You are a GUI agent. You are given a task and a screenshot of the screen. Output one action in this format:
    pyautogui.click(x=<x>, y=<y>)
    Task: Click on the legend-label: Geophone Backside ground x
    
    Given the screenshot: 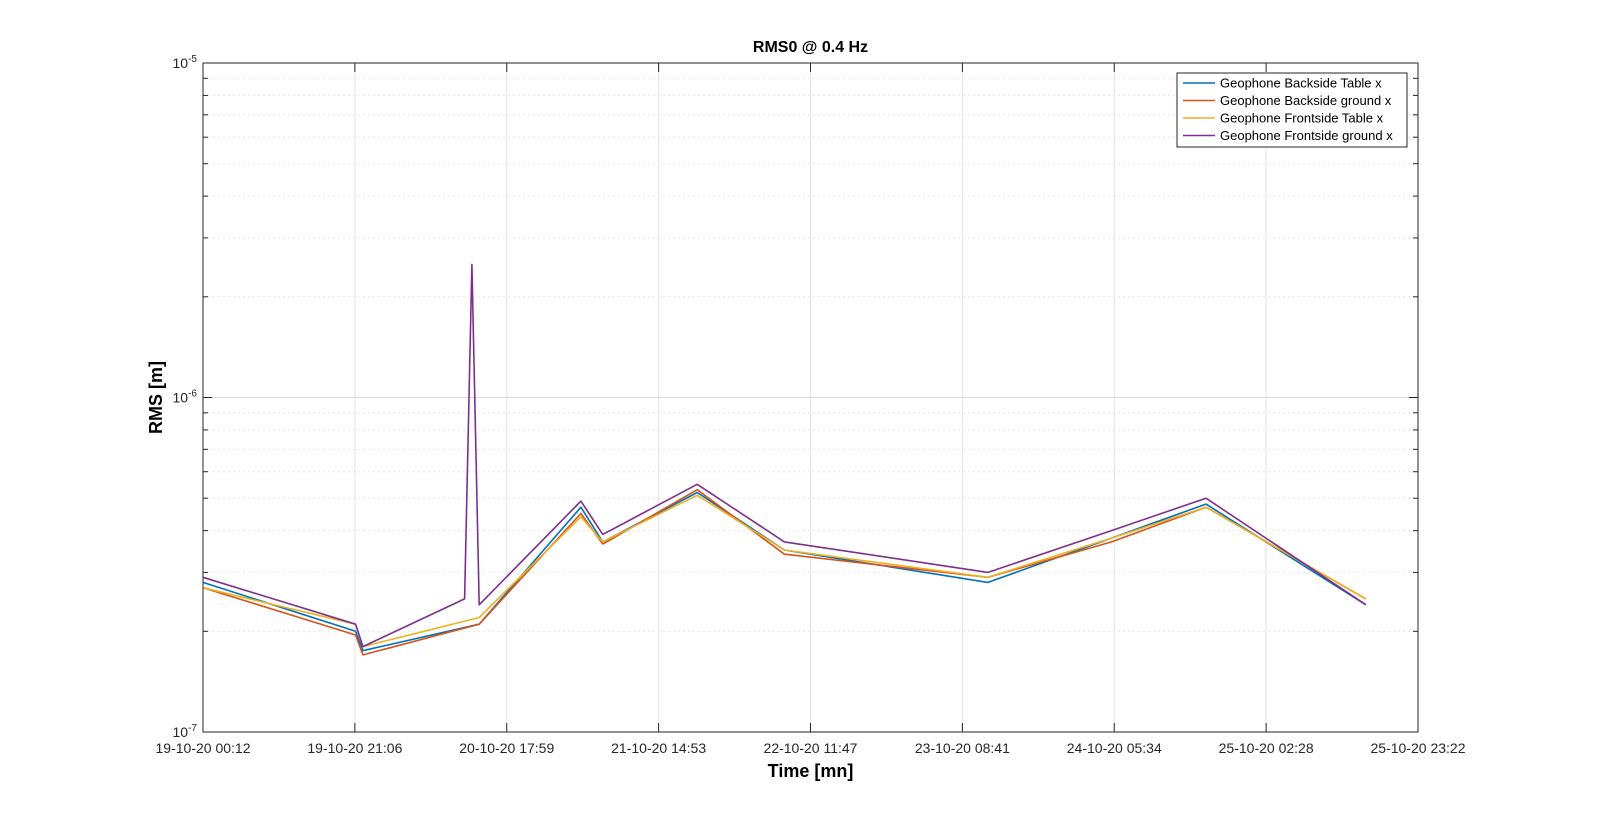 What is the action you would take?
    pyautogui.click(x=1306, y=100)
    